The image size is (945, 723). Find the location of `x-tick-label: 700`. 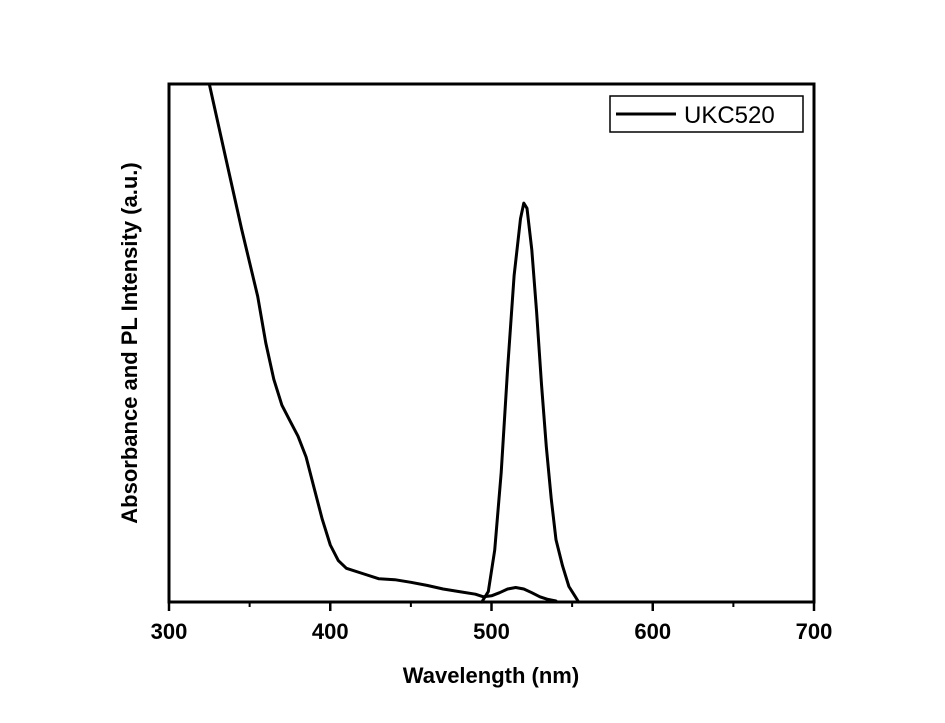

x-tick-label: 700 is located at coordinates (814, 631).